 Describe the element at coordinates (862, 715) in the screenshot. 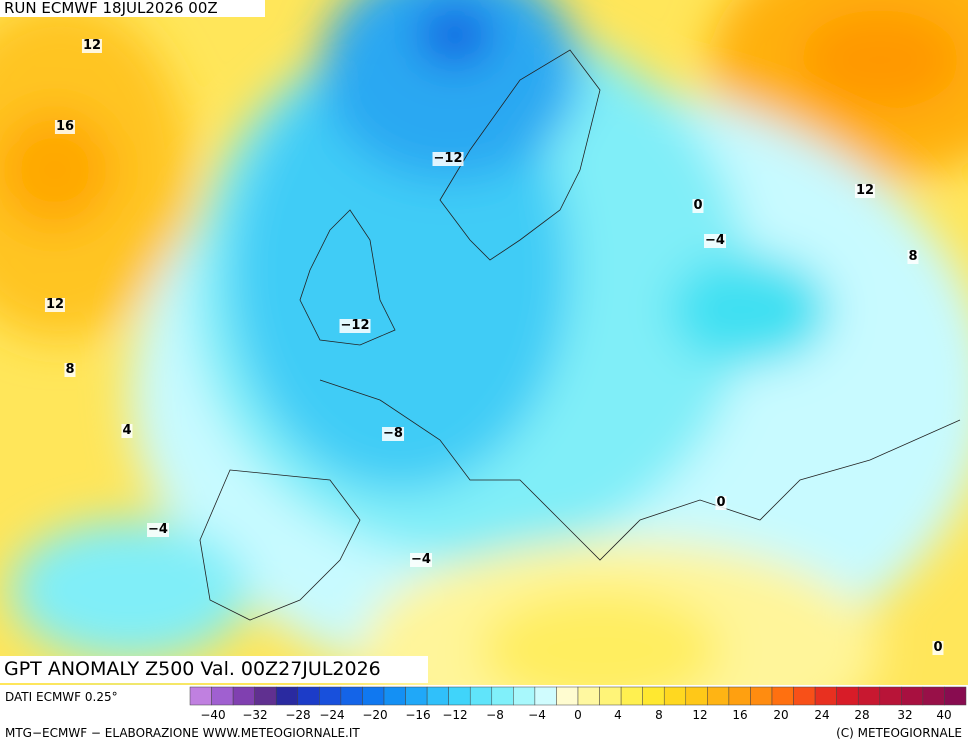

I see `scale-label: 28` at that location.